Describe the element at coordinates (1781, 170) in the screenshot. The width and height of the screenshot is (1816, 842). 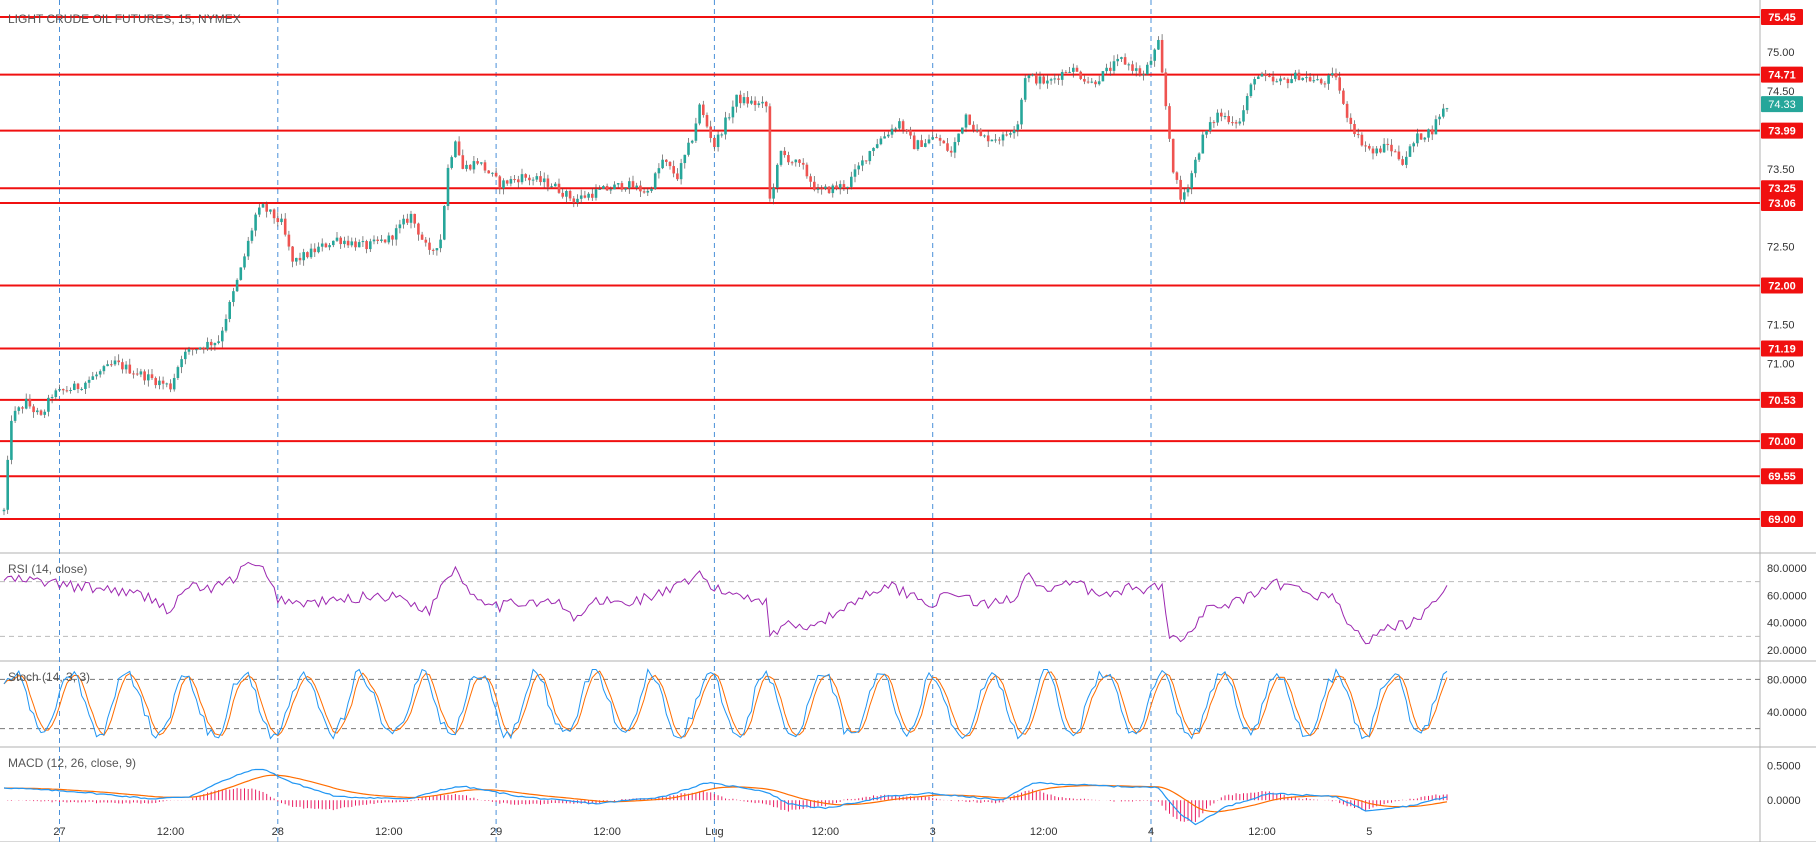
I see `price-axis-label: 73.50` at that location.